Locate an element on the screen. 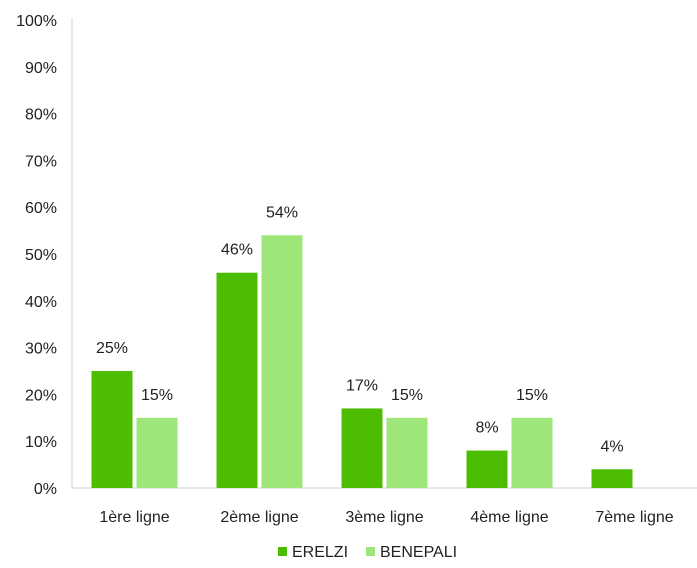  legend-label: BENEPALI is located at coordinates (418, 552).